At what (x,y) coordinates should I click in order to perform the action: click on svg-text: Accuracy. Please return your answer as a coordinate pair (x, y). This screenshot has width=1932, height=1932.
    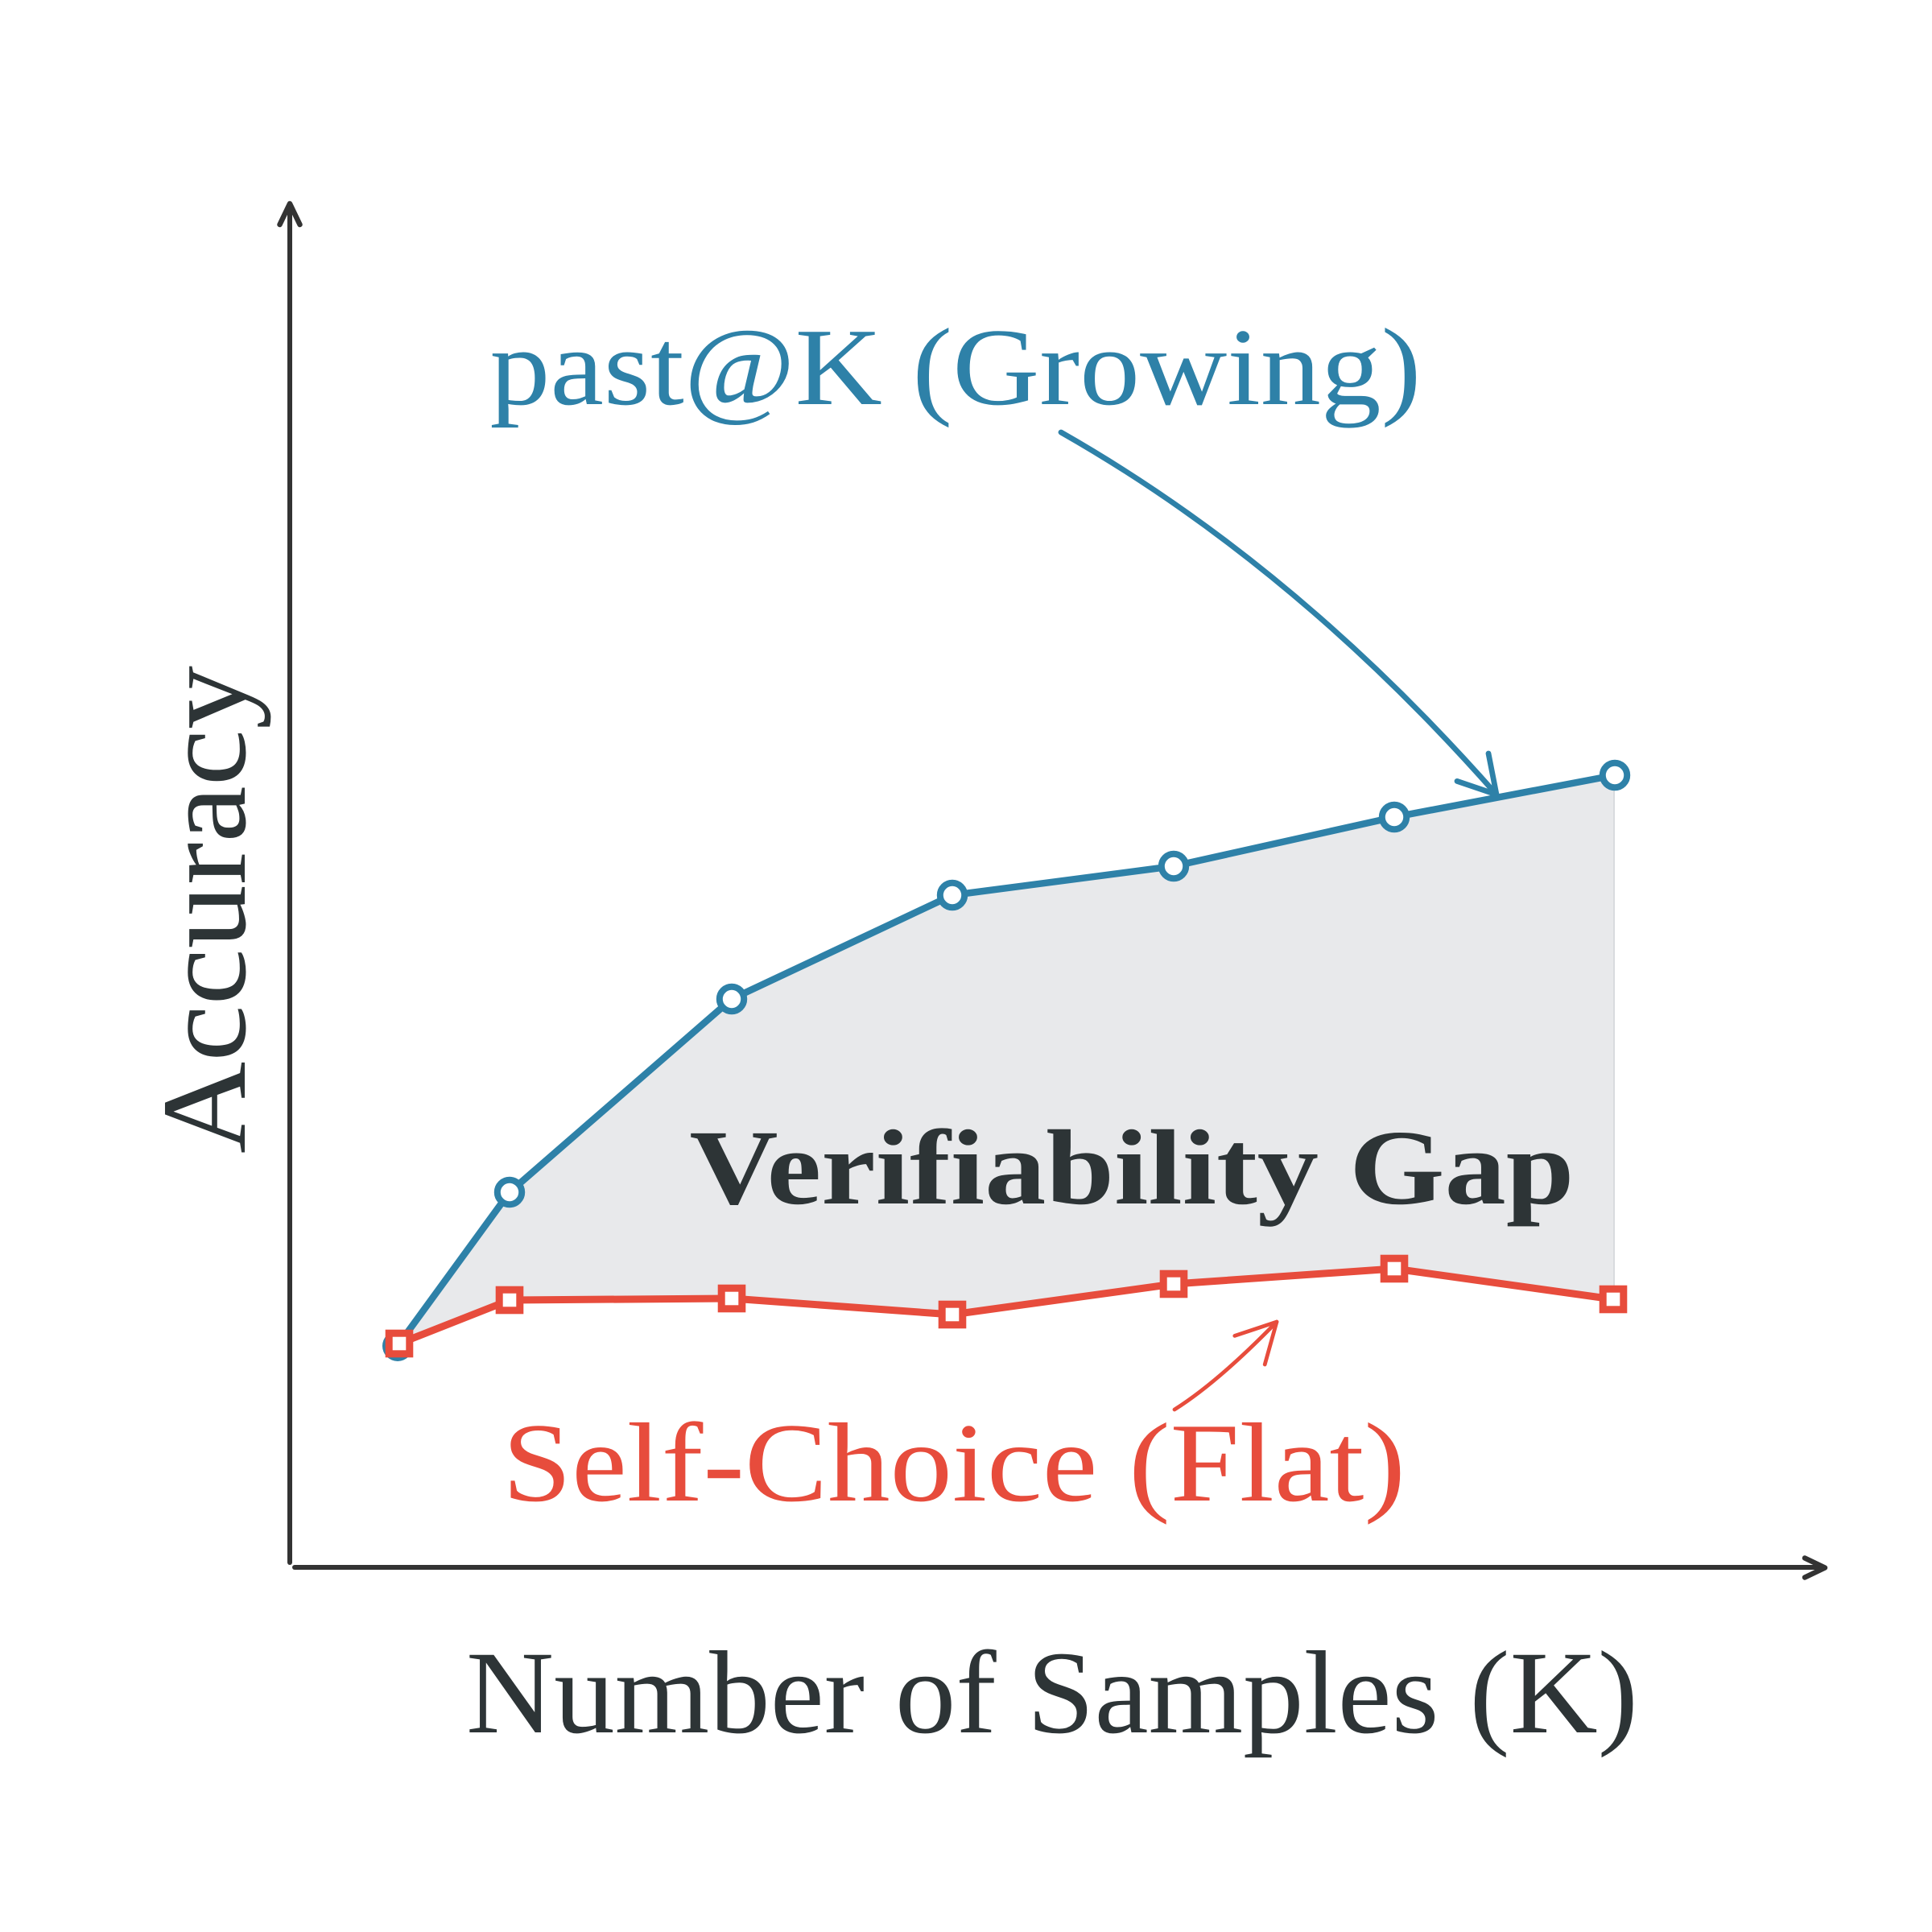
    Looking at the image, I should click on (204, 910).